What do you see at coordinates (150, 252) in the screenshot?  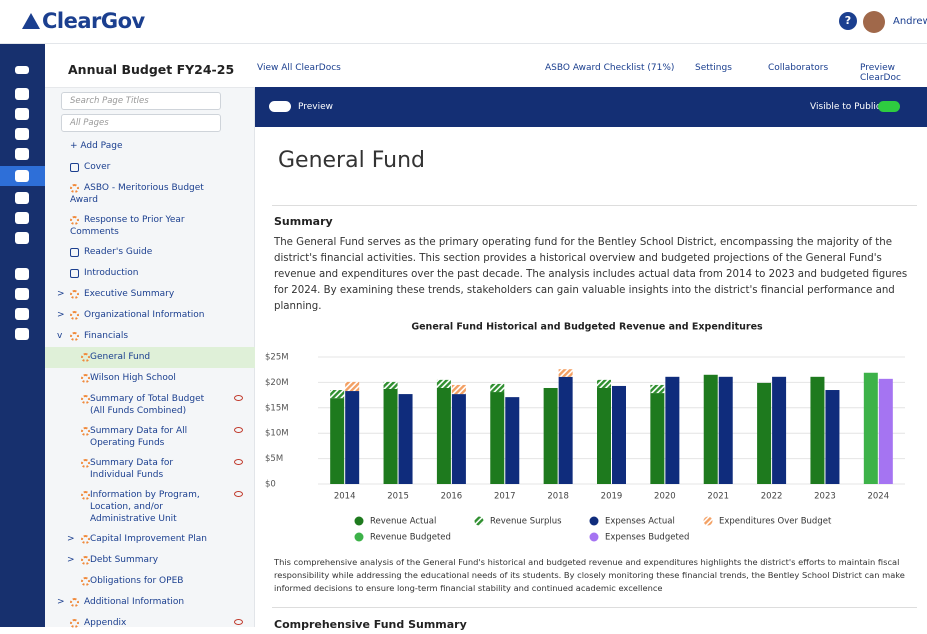 I see `nav-item: Reader's Guide` at bounding box center [150, 252].